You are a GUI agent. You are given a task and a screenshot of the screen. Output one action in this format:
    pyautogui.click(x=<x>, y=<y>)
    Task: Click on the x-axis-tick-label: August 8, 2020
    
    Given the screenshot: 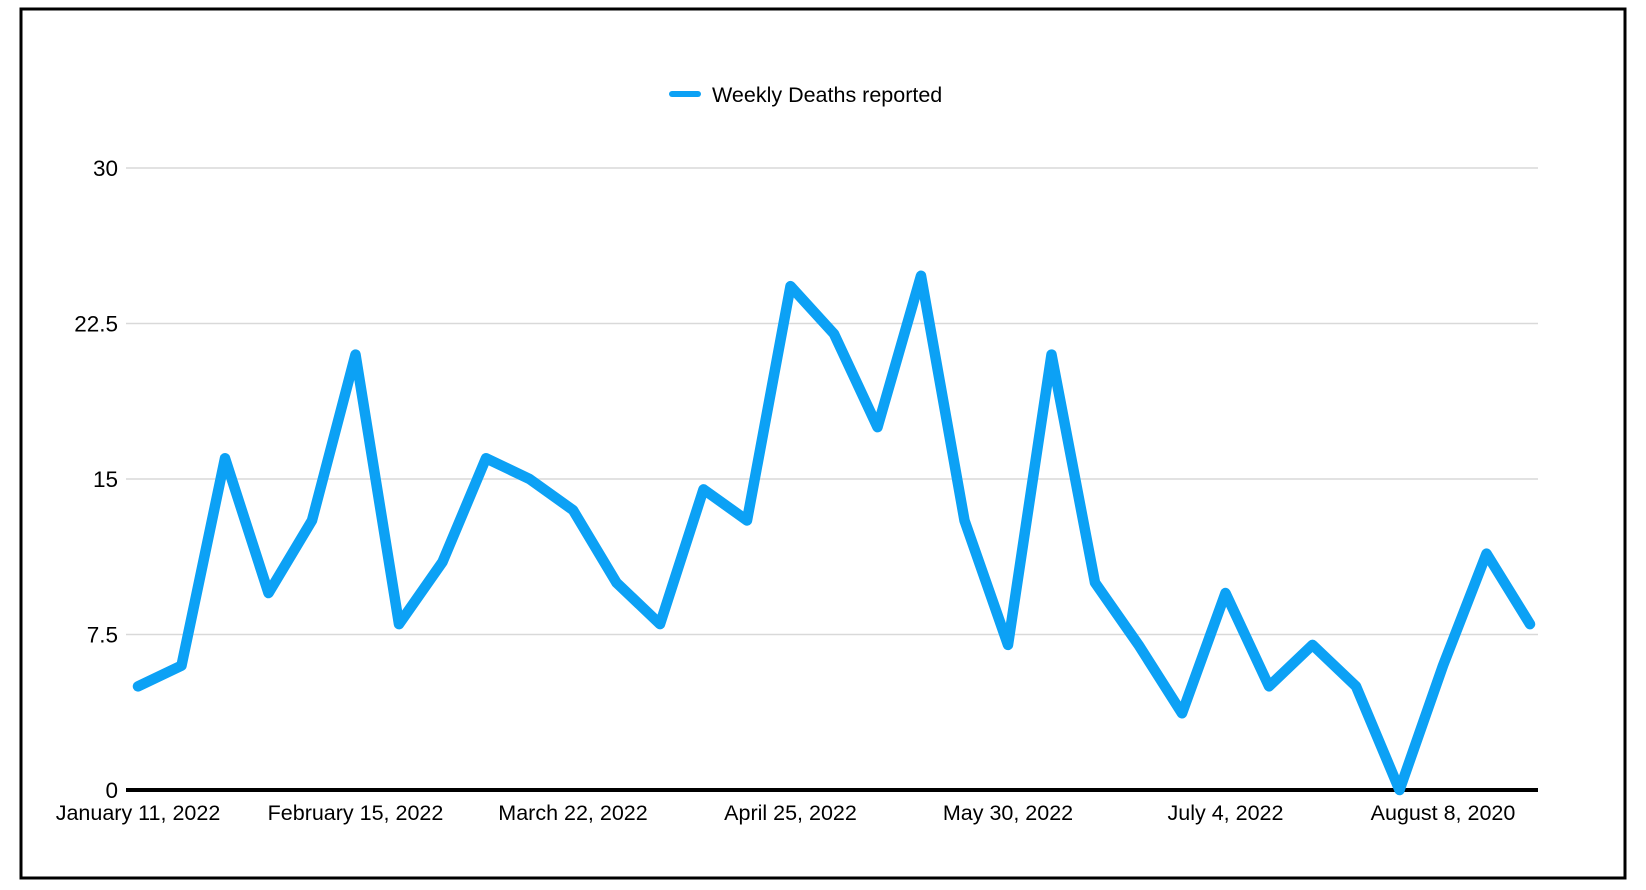 What is the action you would take?
    pyautogui.click(x=1443, y=813)
    